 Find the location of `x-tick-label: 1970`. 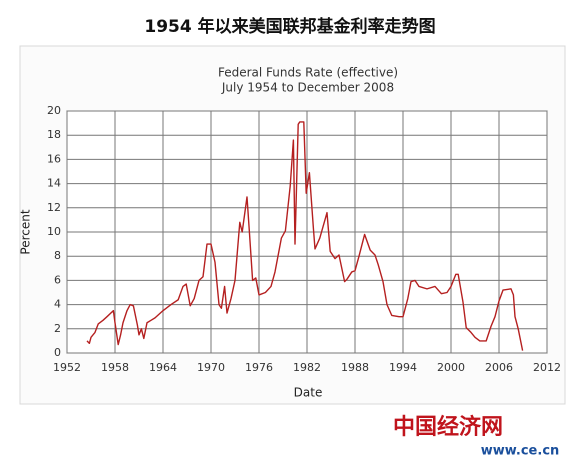

x-tick-label: 1970 is located at coordinates (211, 367).